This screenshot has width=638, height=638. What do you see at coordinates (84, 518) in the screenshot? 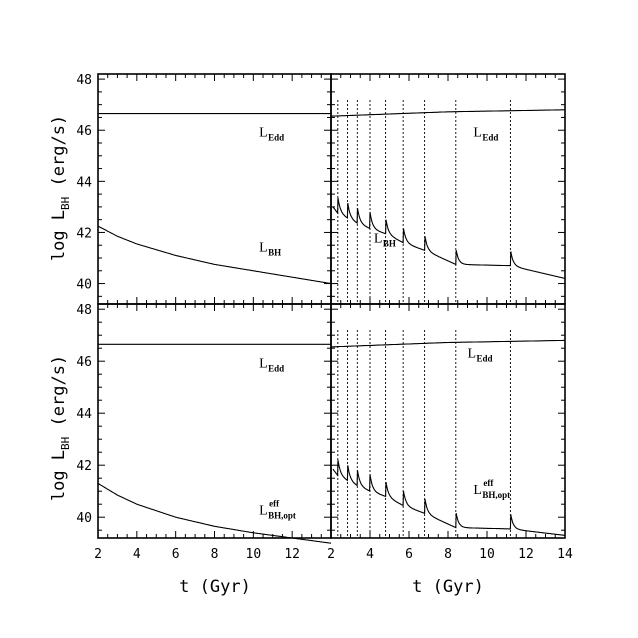
I see `y-tick-label-bottom-left: 40` at bounding box center [84, 518].